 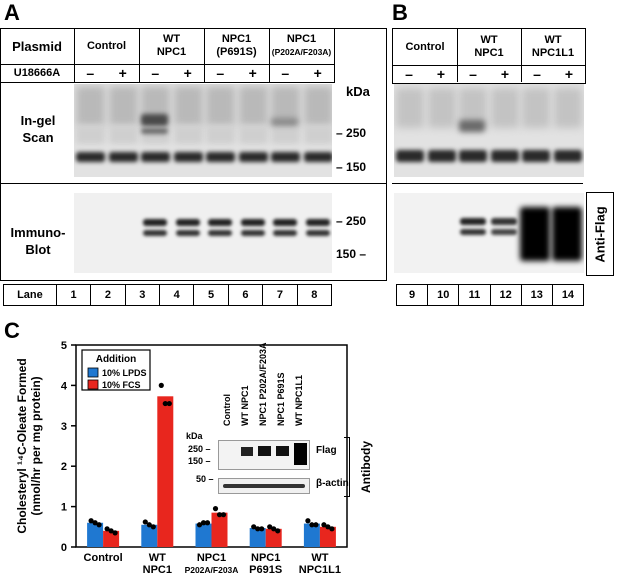 I want to click on u18666a-label: U18666A, so click(x=37, y=73).